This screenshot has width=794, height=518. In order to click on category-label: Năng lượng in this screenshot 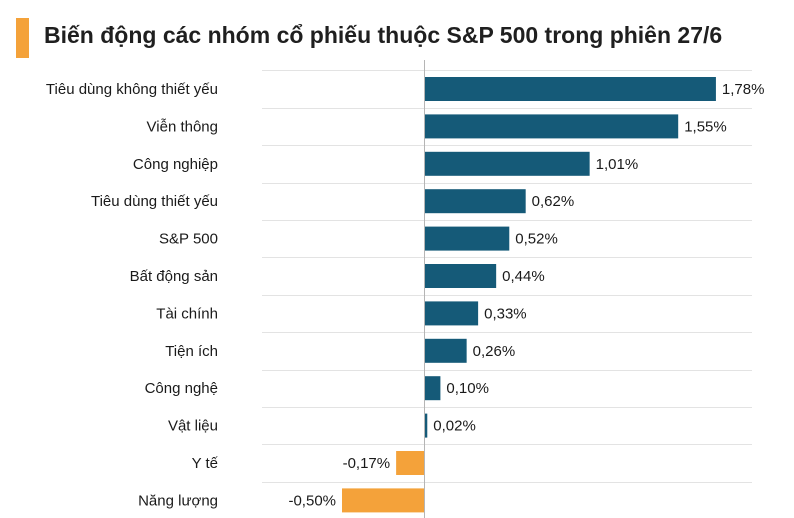, I will do `click(178, 500)`.